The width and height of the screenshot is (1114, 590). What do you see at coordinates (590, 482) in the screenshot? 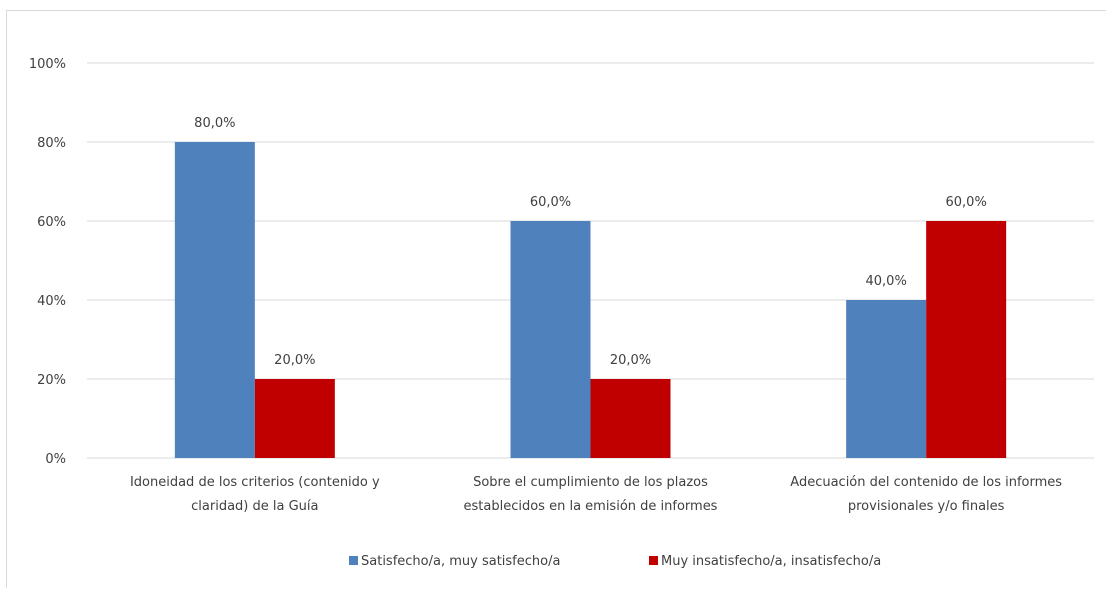
I see `x-tick-label: Sobre el cumplimiento de los plazos` at bounding box center [590, 482].